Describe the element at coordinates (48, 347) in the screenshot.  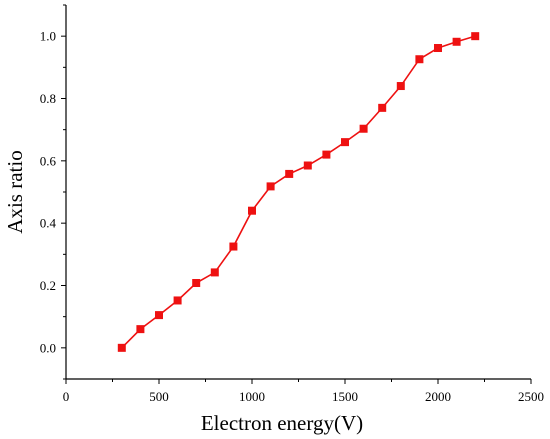
I see `y-tick-label: 0.0` at that location.